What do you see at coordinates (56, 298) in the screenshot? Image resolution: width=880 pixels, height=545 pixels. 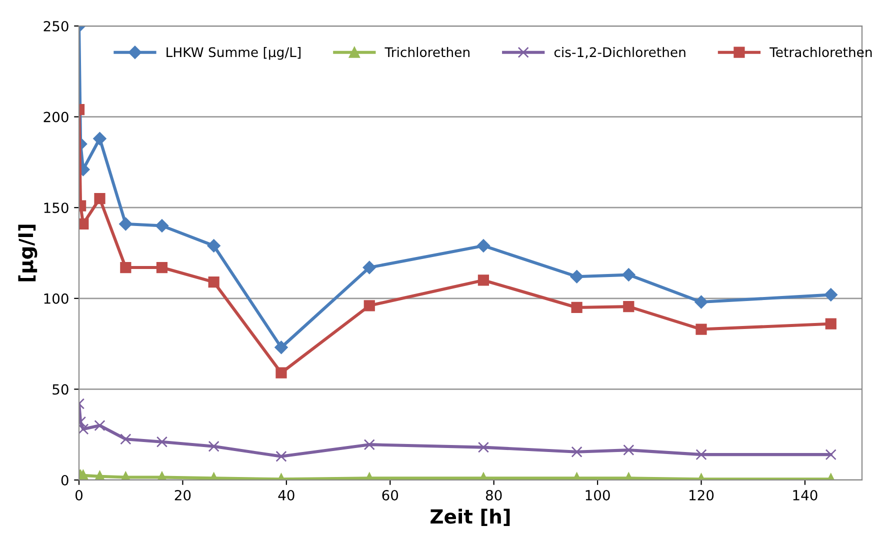 I see `y-tick-label: 100` at bounding box center [56, 298].